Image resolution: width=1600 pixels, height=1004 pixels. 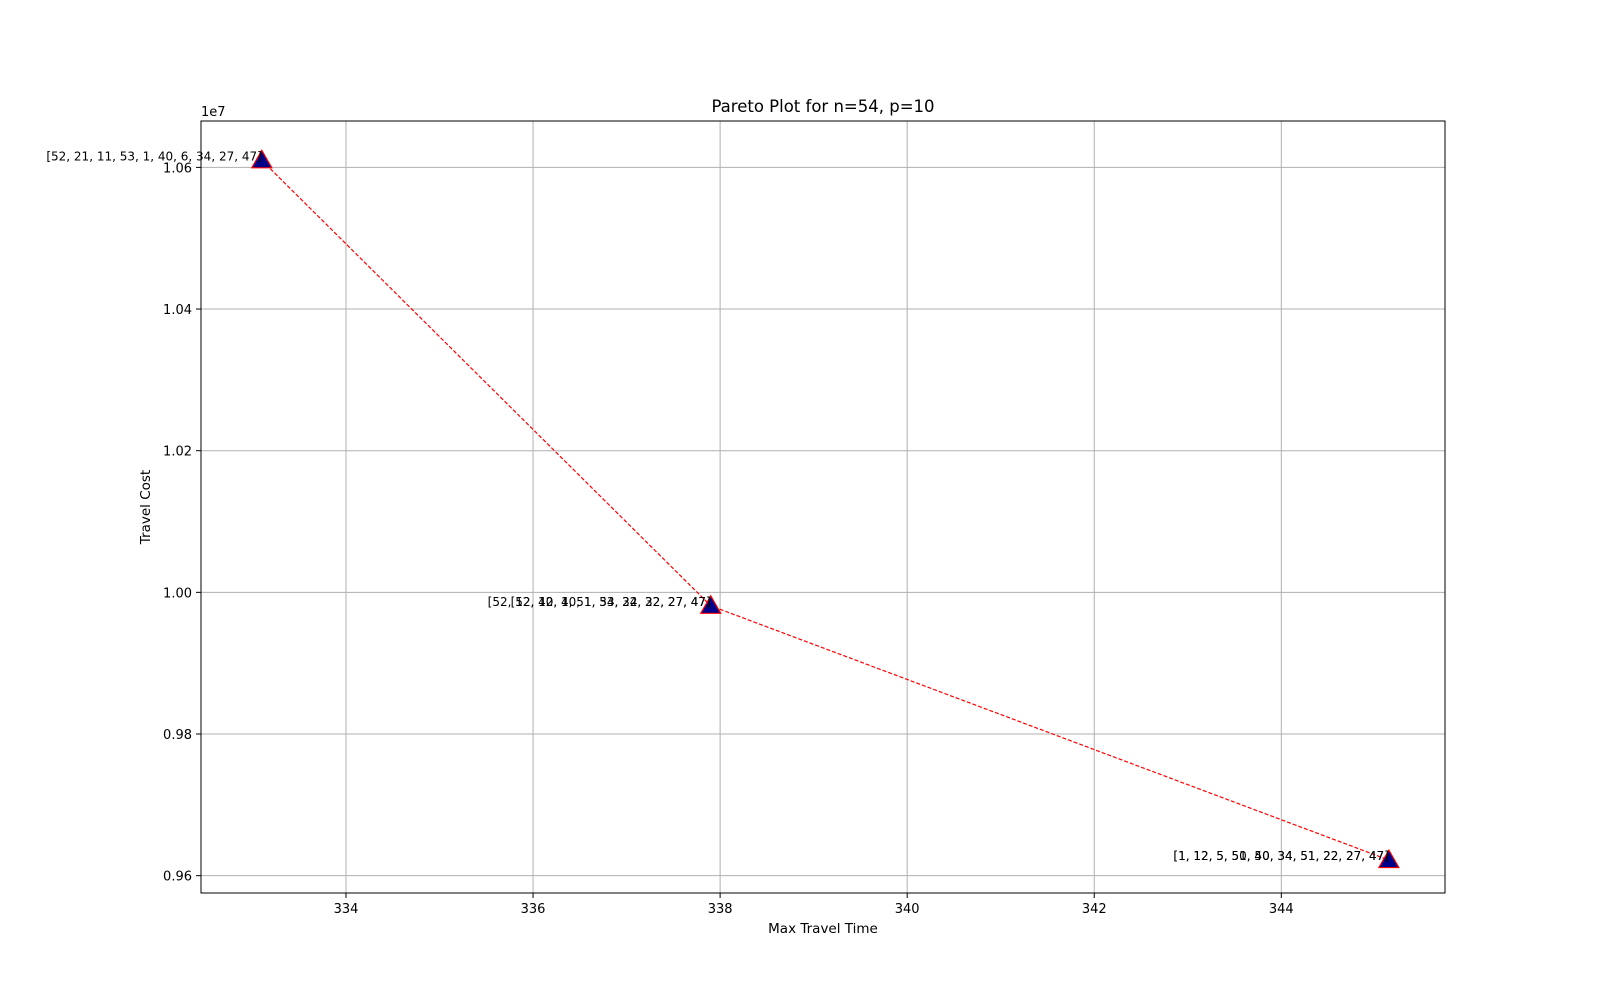 What do you see at coordinates (1281, 909) in the screenshot?
I see `x-tick-label: 344` at bounding box center [1281, 909].